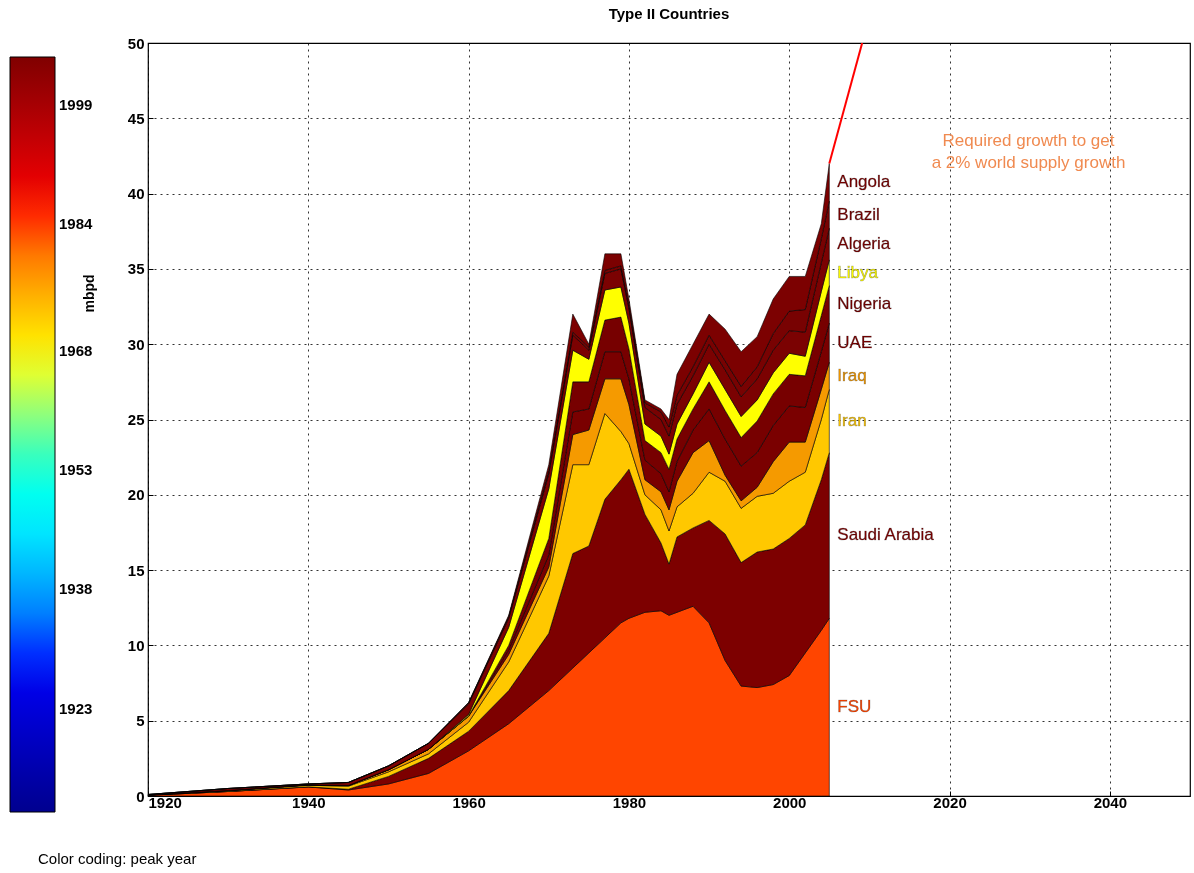 The width and height of the screenshot is (1194, 873). What do you see at coordinates (669, 13) in the screenshot?
I see `chart-title: Type II Countries` at bounding box center [669, 13].